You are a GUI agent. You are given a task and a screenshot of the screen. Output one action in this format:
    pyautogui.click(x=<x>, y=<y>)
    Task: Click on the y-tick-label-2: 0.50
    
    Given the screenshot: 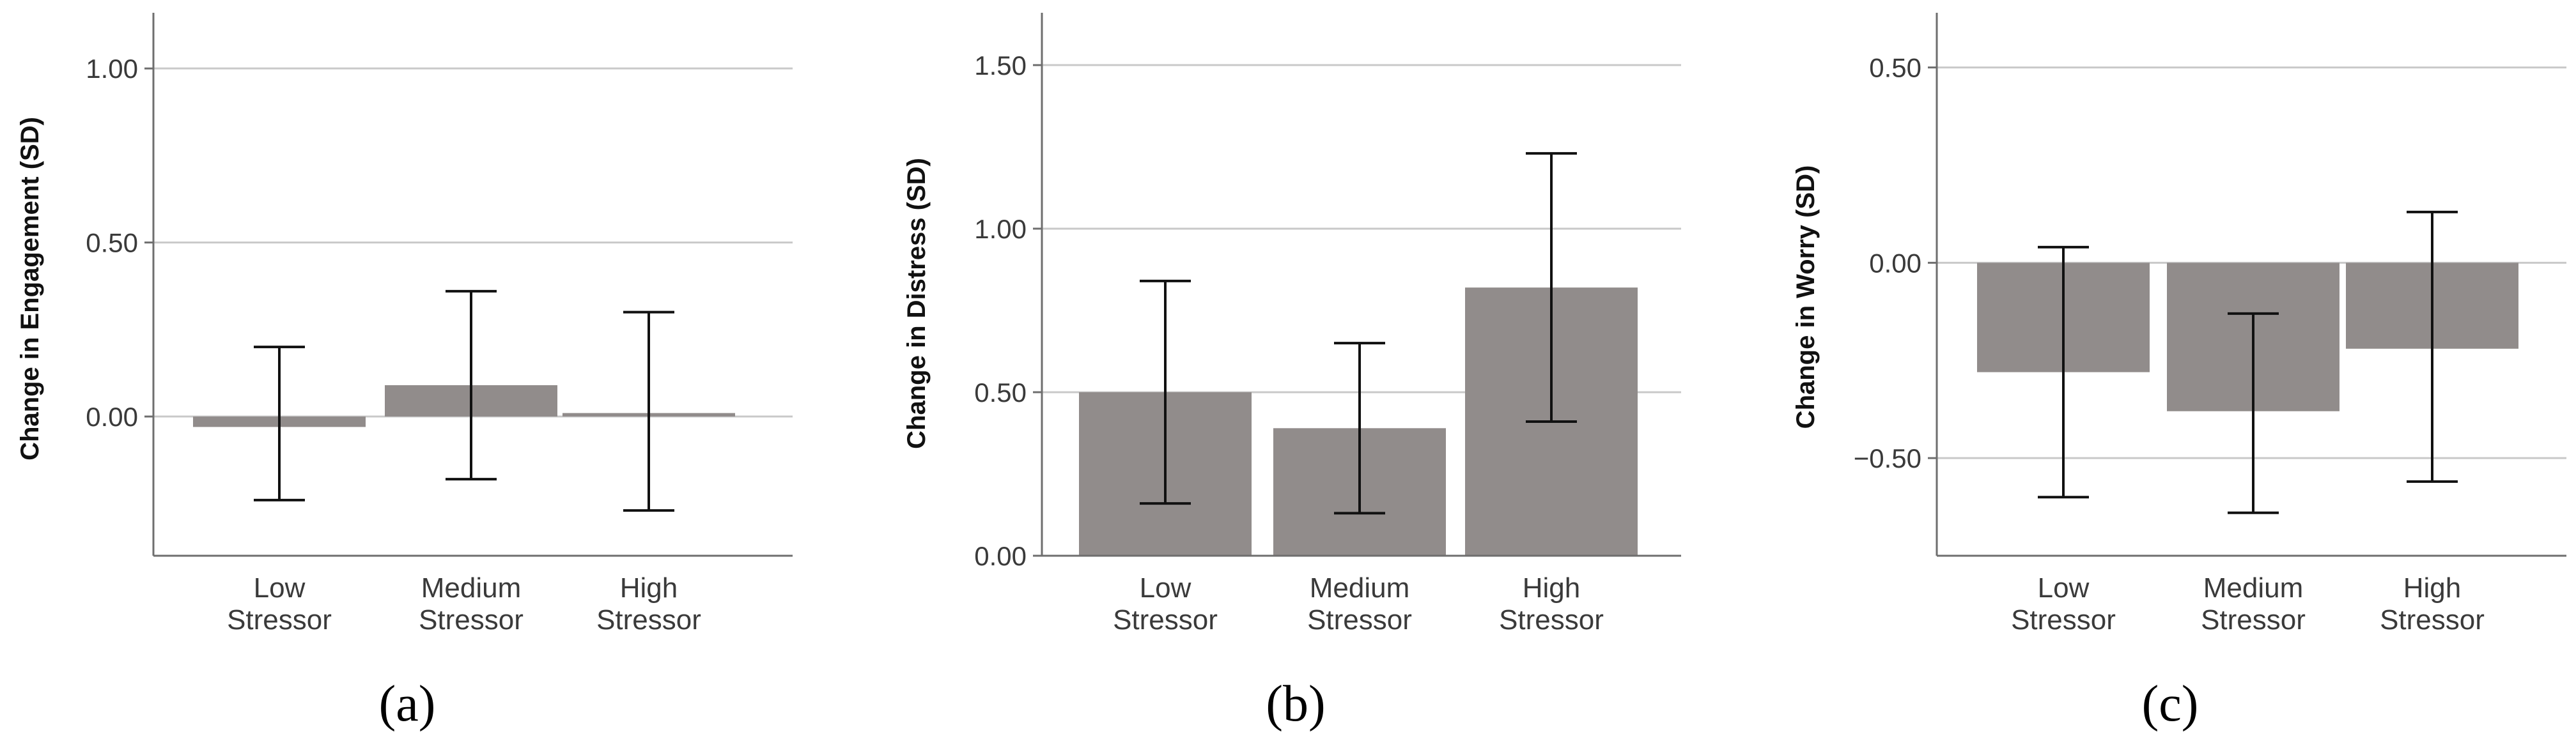 What is the action you would take?
    pyautogui.click(x=1895, y=68)
    